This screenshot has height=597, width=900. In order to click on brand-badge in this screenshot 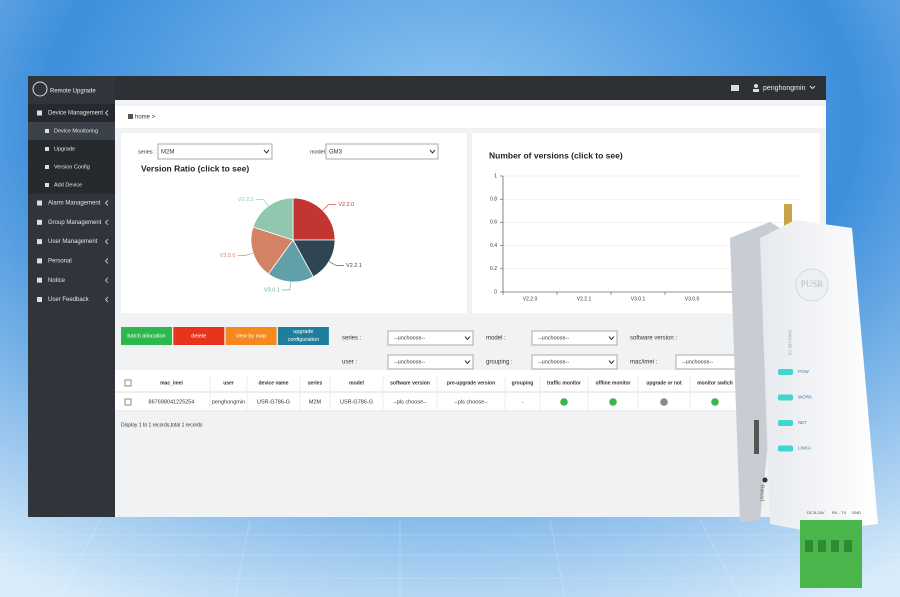, I will do `click(812, 285)`.